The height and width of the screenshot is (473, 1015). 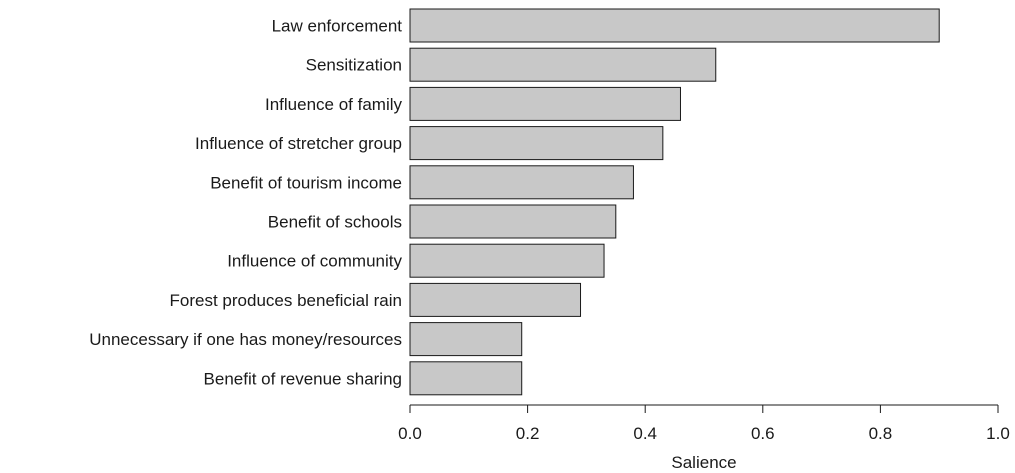 I want to click on category-label-5: Benefit of tourism income, so click(x=306, y=182).